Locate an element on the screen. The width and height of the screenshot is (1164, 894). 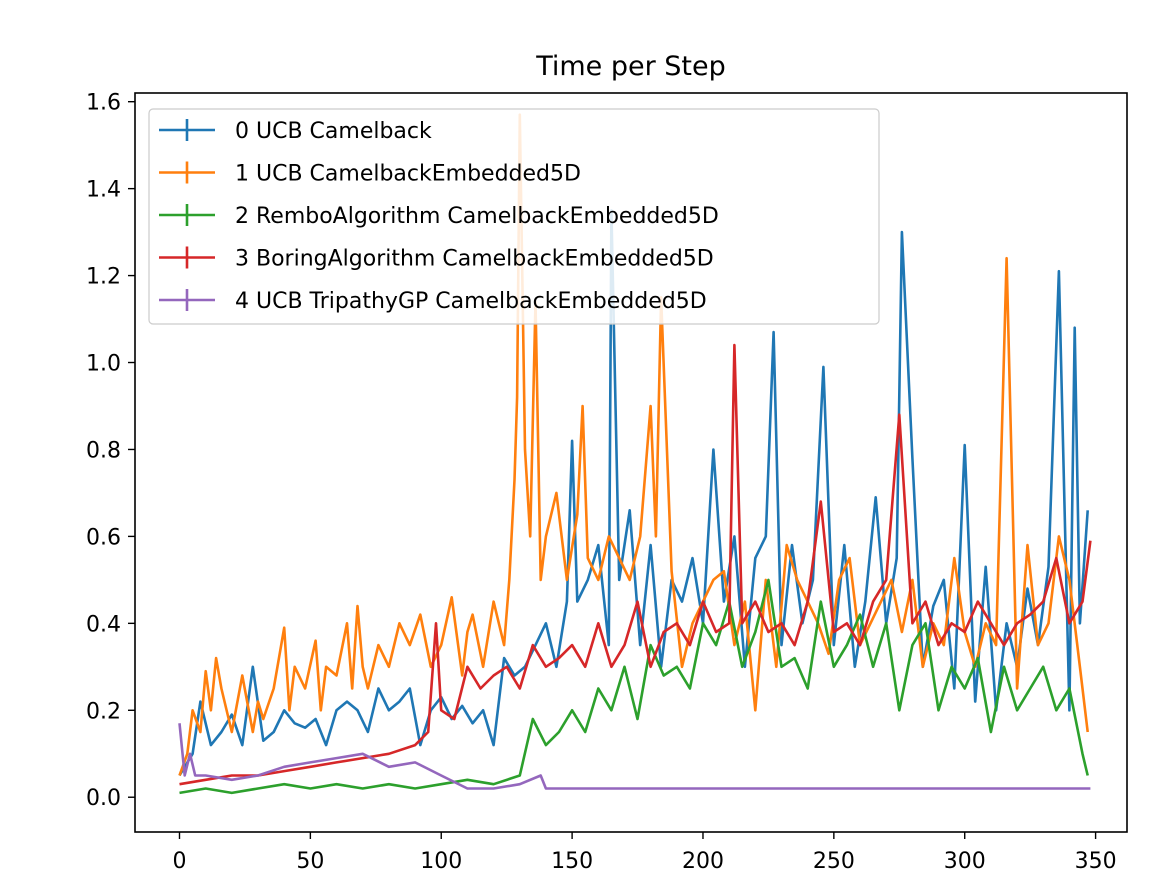
legend-entry: 2 RemboAlgorithm CamelbackEmbedded5D is located at coordinates (439, 216).